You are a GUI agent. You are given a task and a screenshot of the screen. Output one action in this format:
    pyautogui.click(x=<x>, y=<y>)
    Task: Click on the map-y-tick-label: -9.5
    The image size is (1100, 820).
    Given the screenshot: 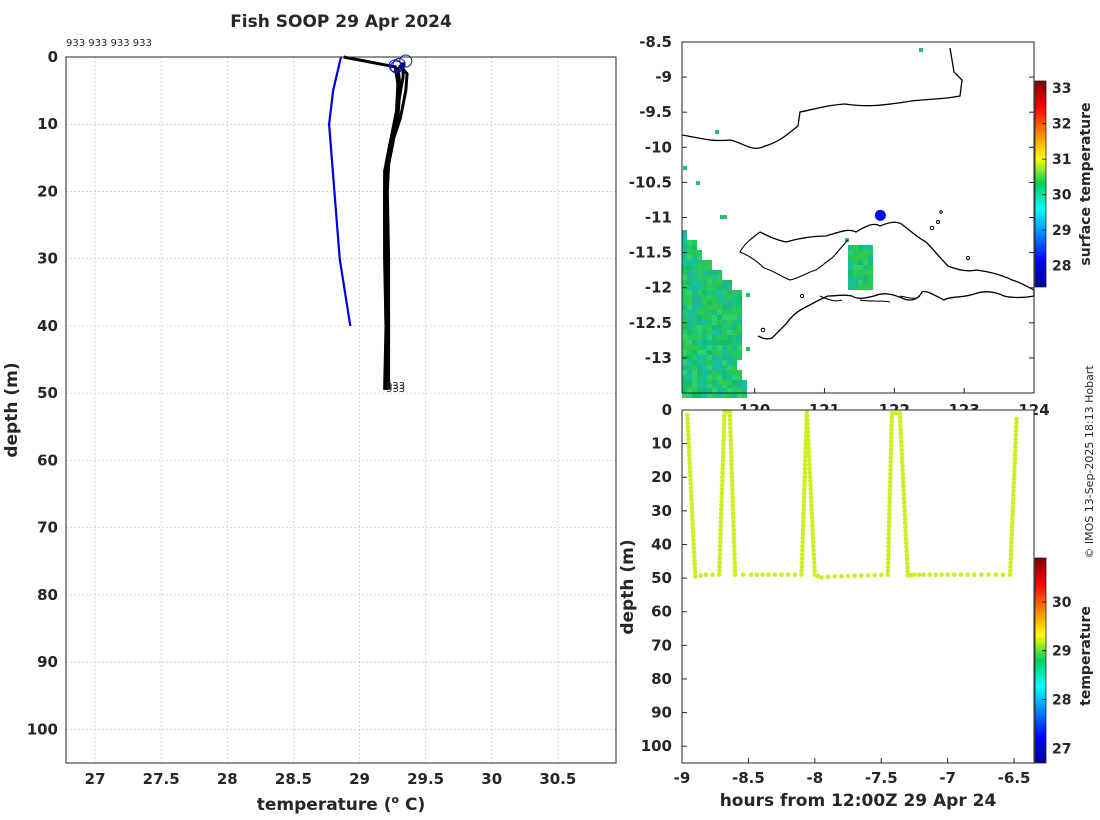 What is the action you would take?
    pyautogui.click(x=655, y=112)
    